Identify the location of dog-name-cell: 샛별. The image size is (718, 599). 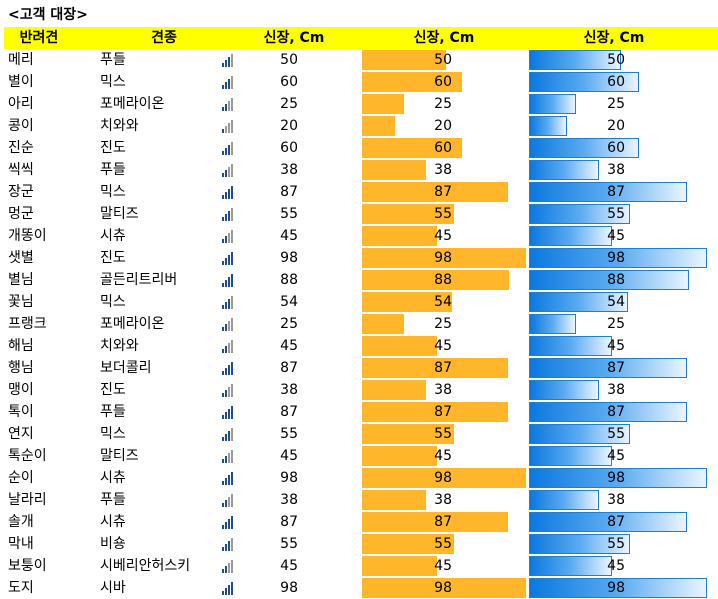
(21, 258).